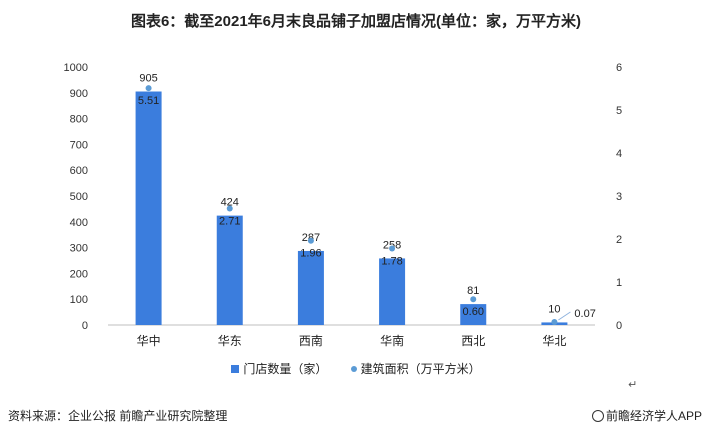 The height and width of the screenshot is (437, 712). I want to click on right-y-axis: 0 1 2 3 4 5 6, so click(619, 197).